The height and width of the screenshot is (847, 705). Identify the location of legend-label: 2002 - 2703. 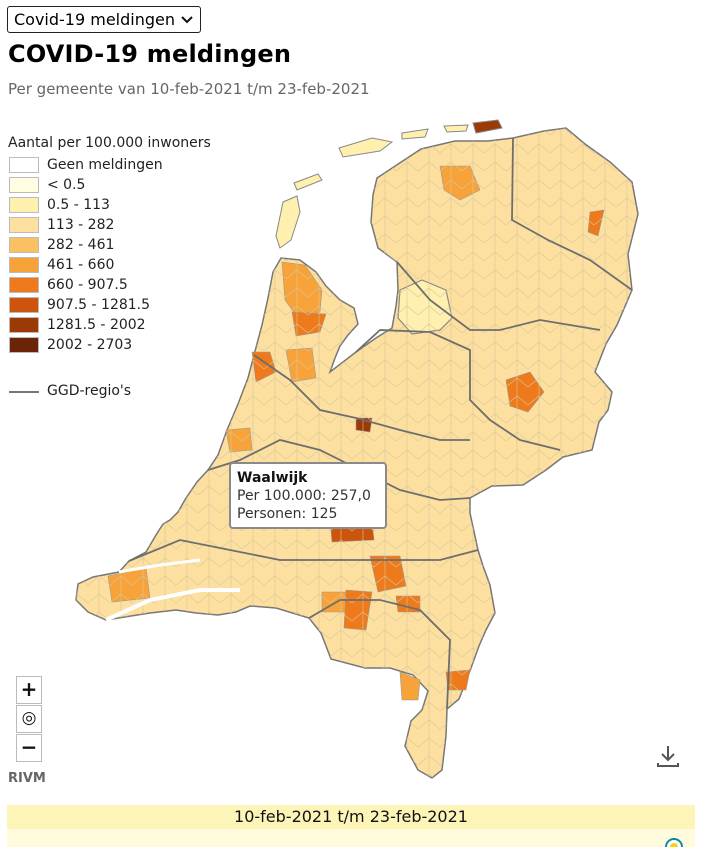
(90, 345).